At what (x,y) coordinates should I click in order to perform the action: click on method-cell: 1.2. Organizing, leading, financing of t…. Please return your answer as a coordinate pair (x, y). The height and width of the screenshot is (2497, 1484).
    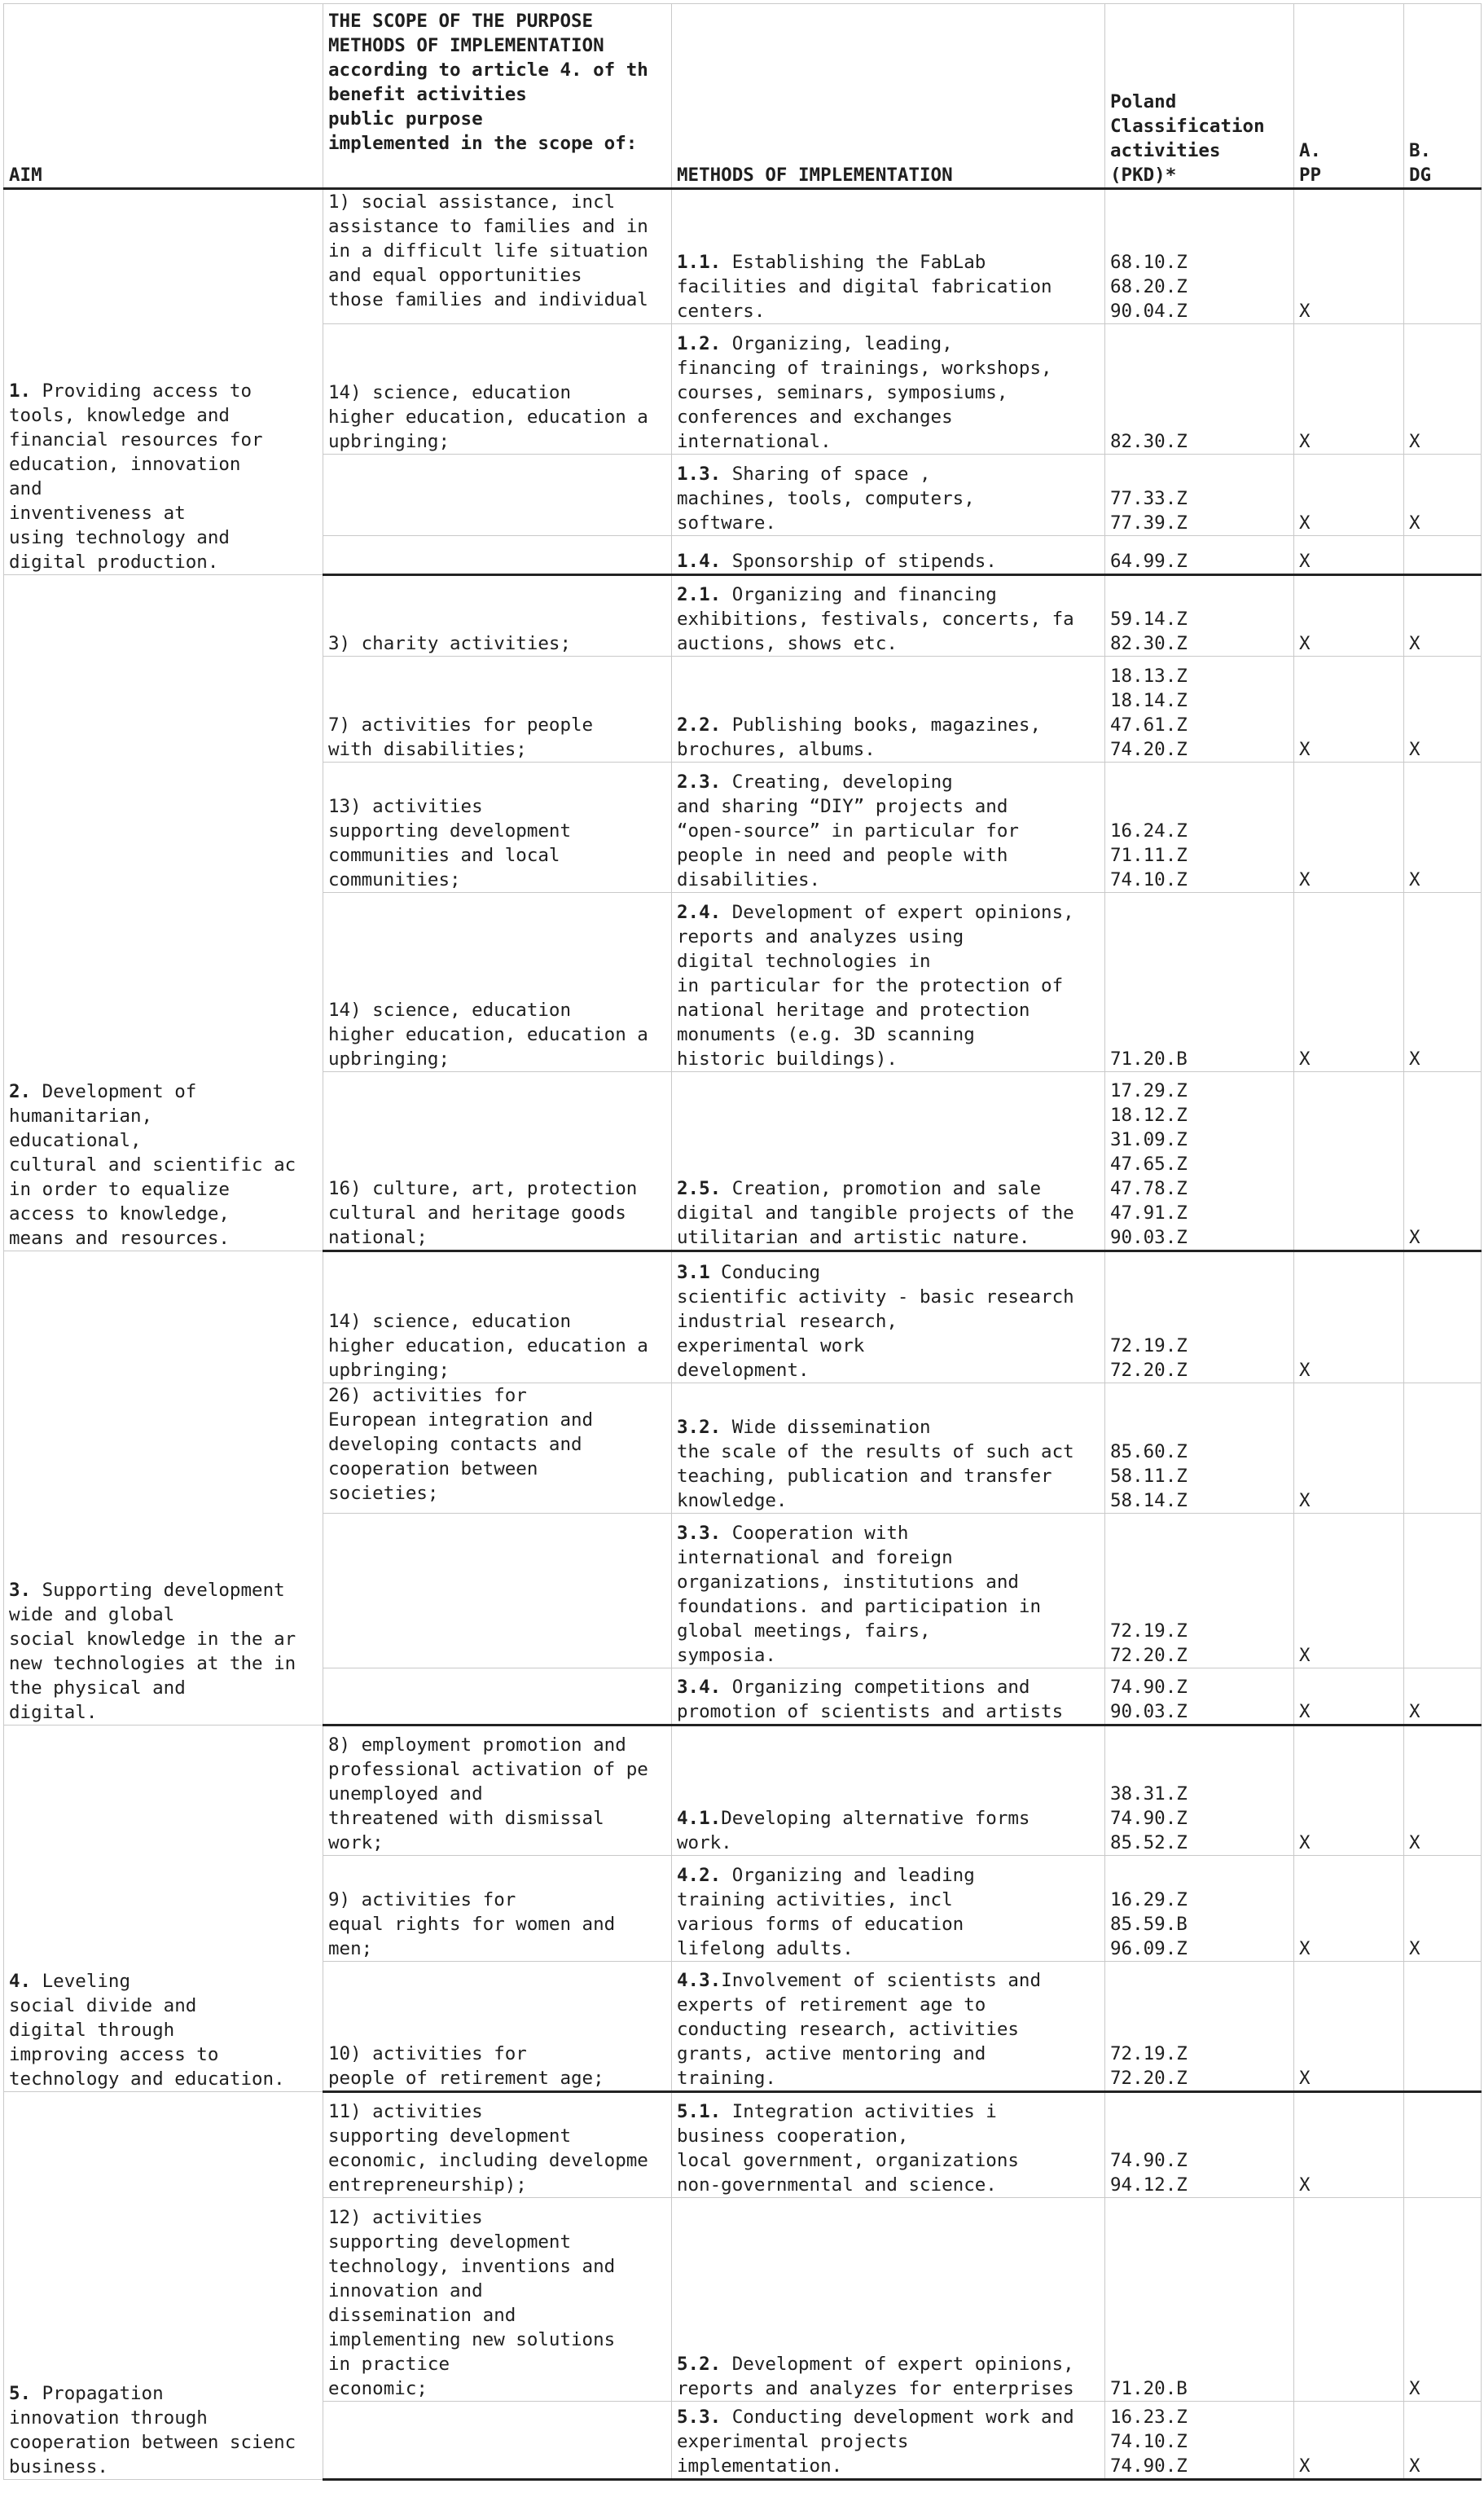
    Looking at the image, I should click on (888, 389).